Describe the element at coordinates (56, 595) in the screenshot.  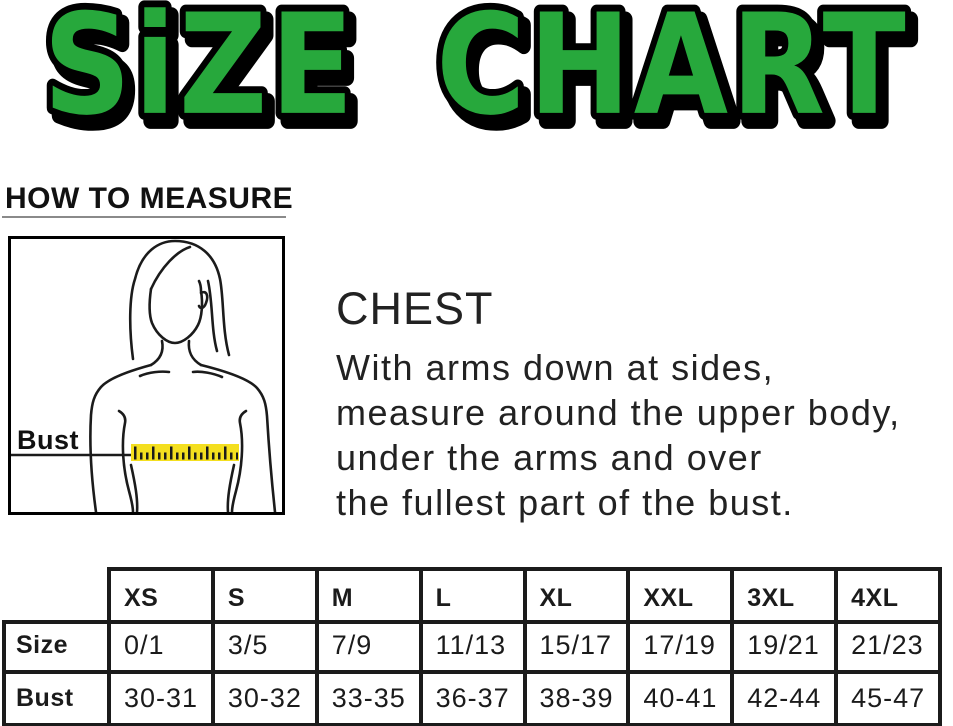
I see `table-corner-blank` at that location.